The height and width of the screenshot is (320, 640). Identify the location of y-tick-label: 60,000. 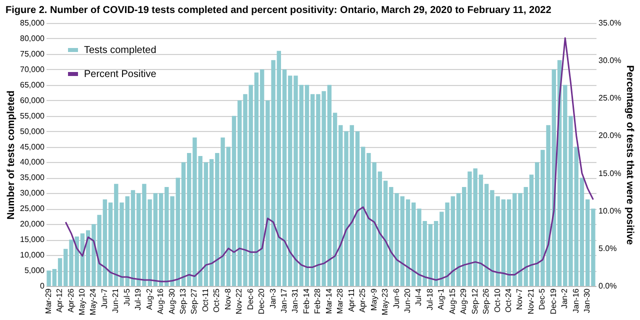
(33, 100).